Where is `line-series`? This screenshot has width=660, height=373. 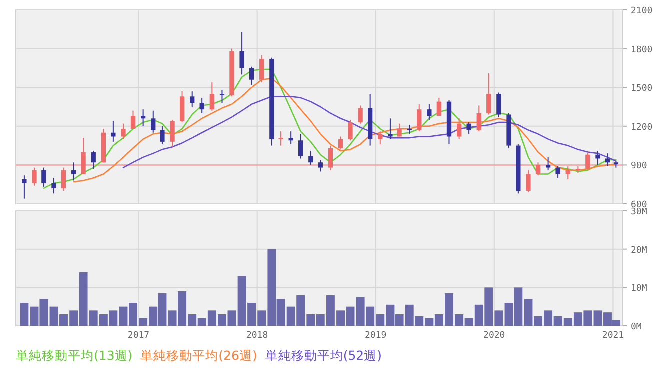
line-series is located at coordinates (369, 132).